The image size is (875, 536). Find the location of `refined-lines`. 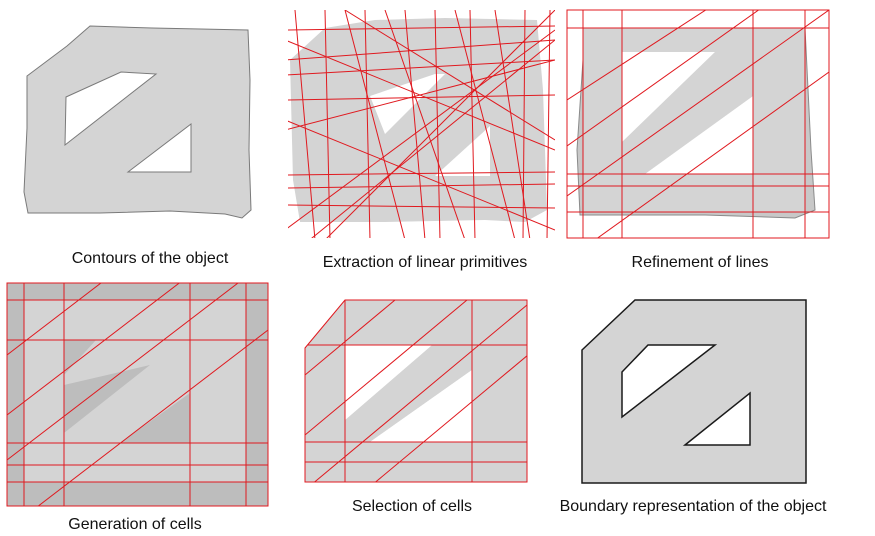

refined-lines is located at coordinates (698, 124).